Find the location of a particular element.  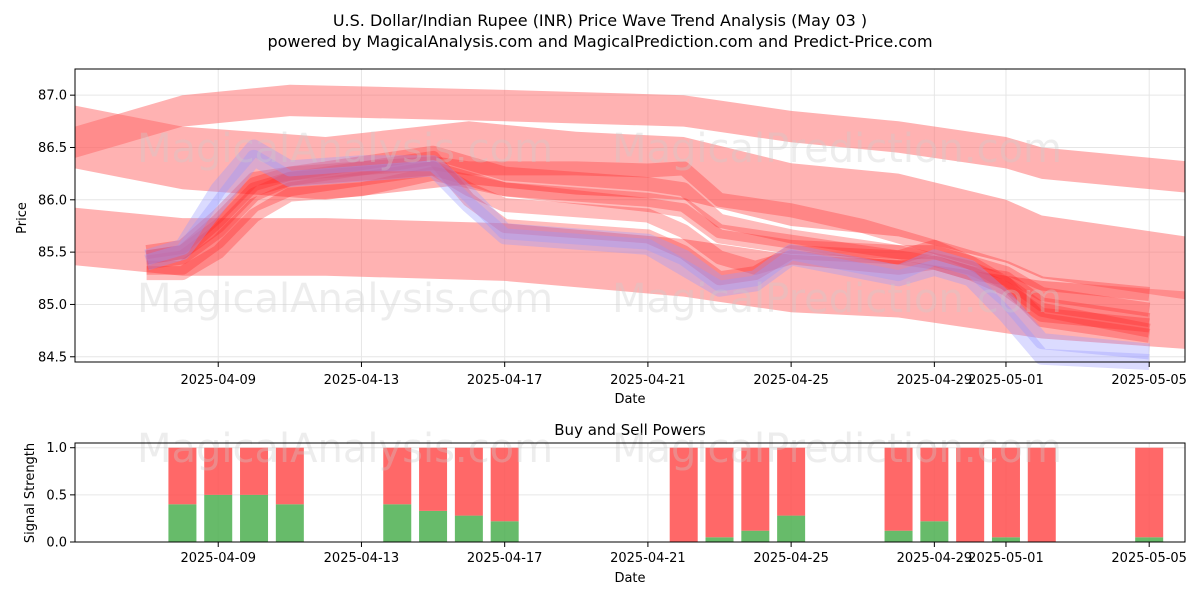

signal-x-axis-label: Date is located at coordinates (629, 578).